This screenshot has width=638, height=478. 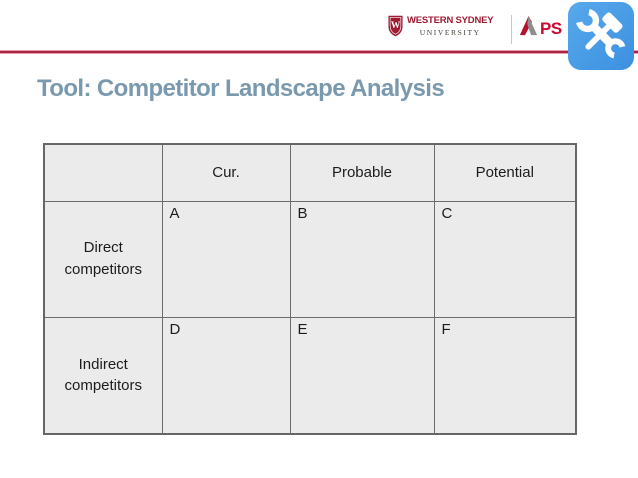 What do you see at coordinates (103, 172) in the screenshot?
I see `column-header-blank` at bounding box center [103, 172].